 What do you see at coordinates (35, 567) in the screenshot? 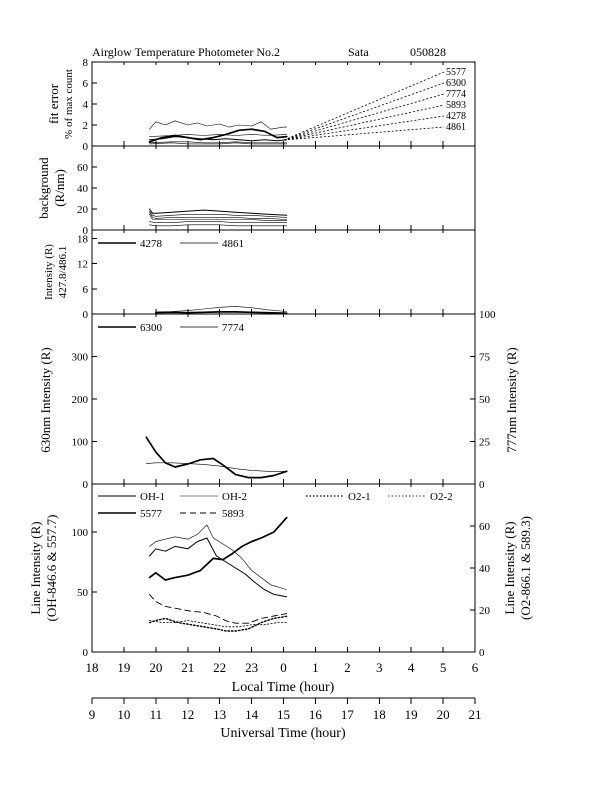
I see `ylabel-line-intensity-1: Line Intensity (R)` at bounding box center [35, 567].